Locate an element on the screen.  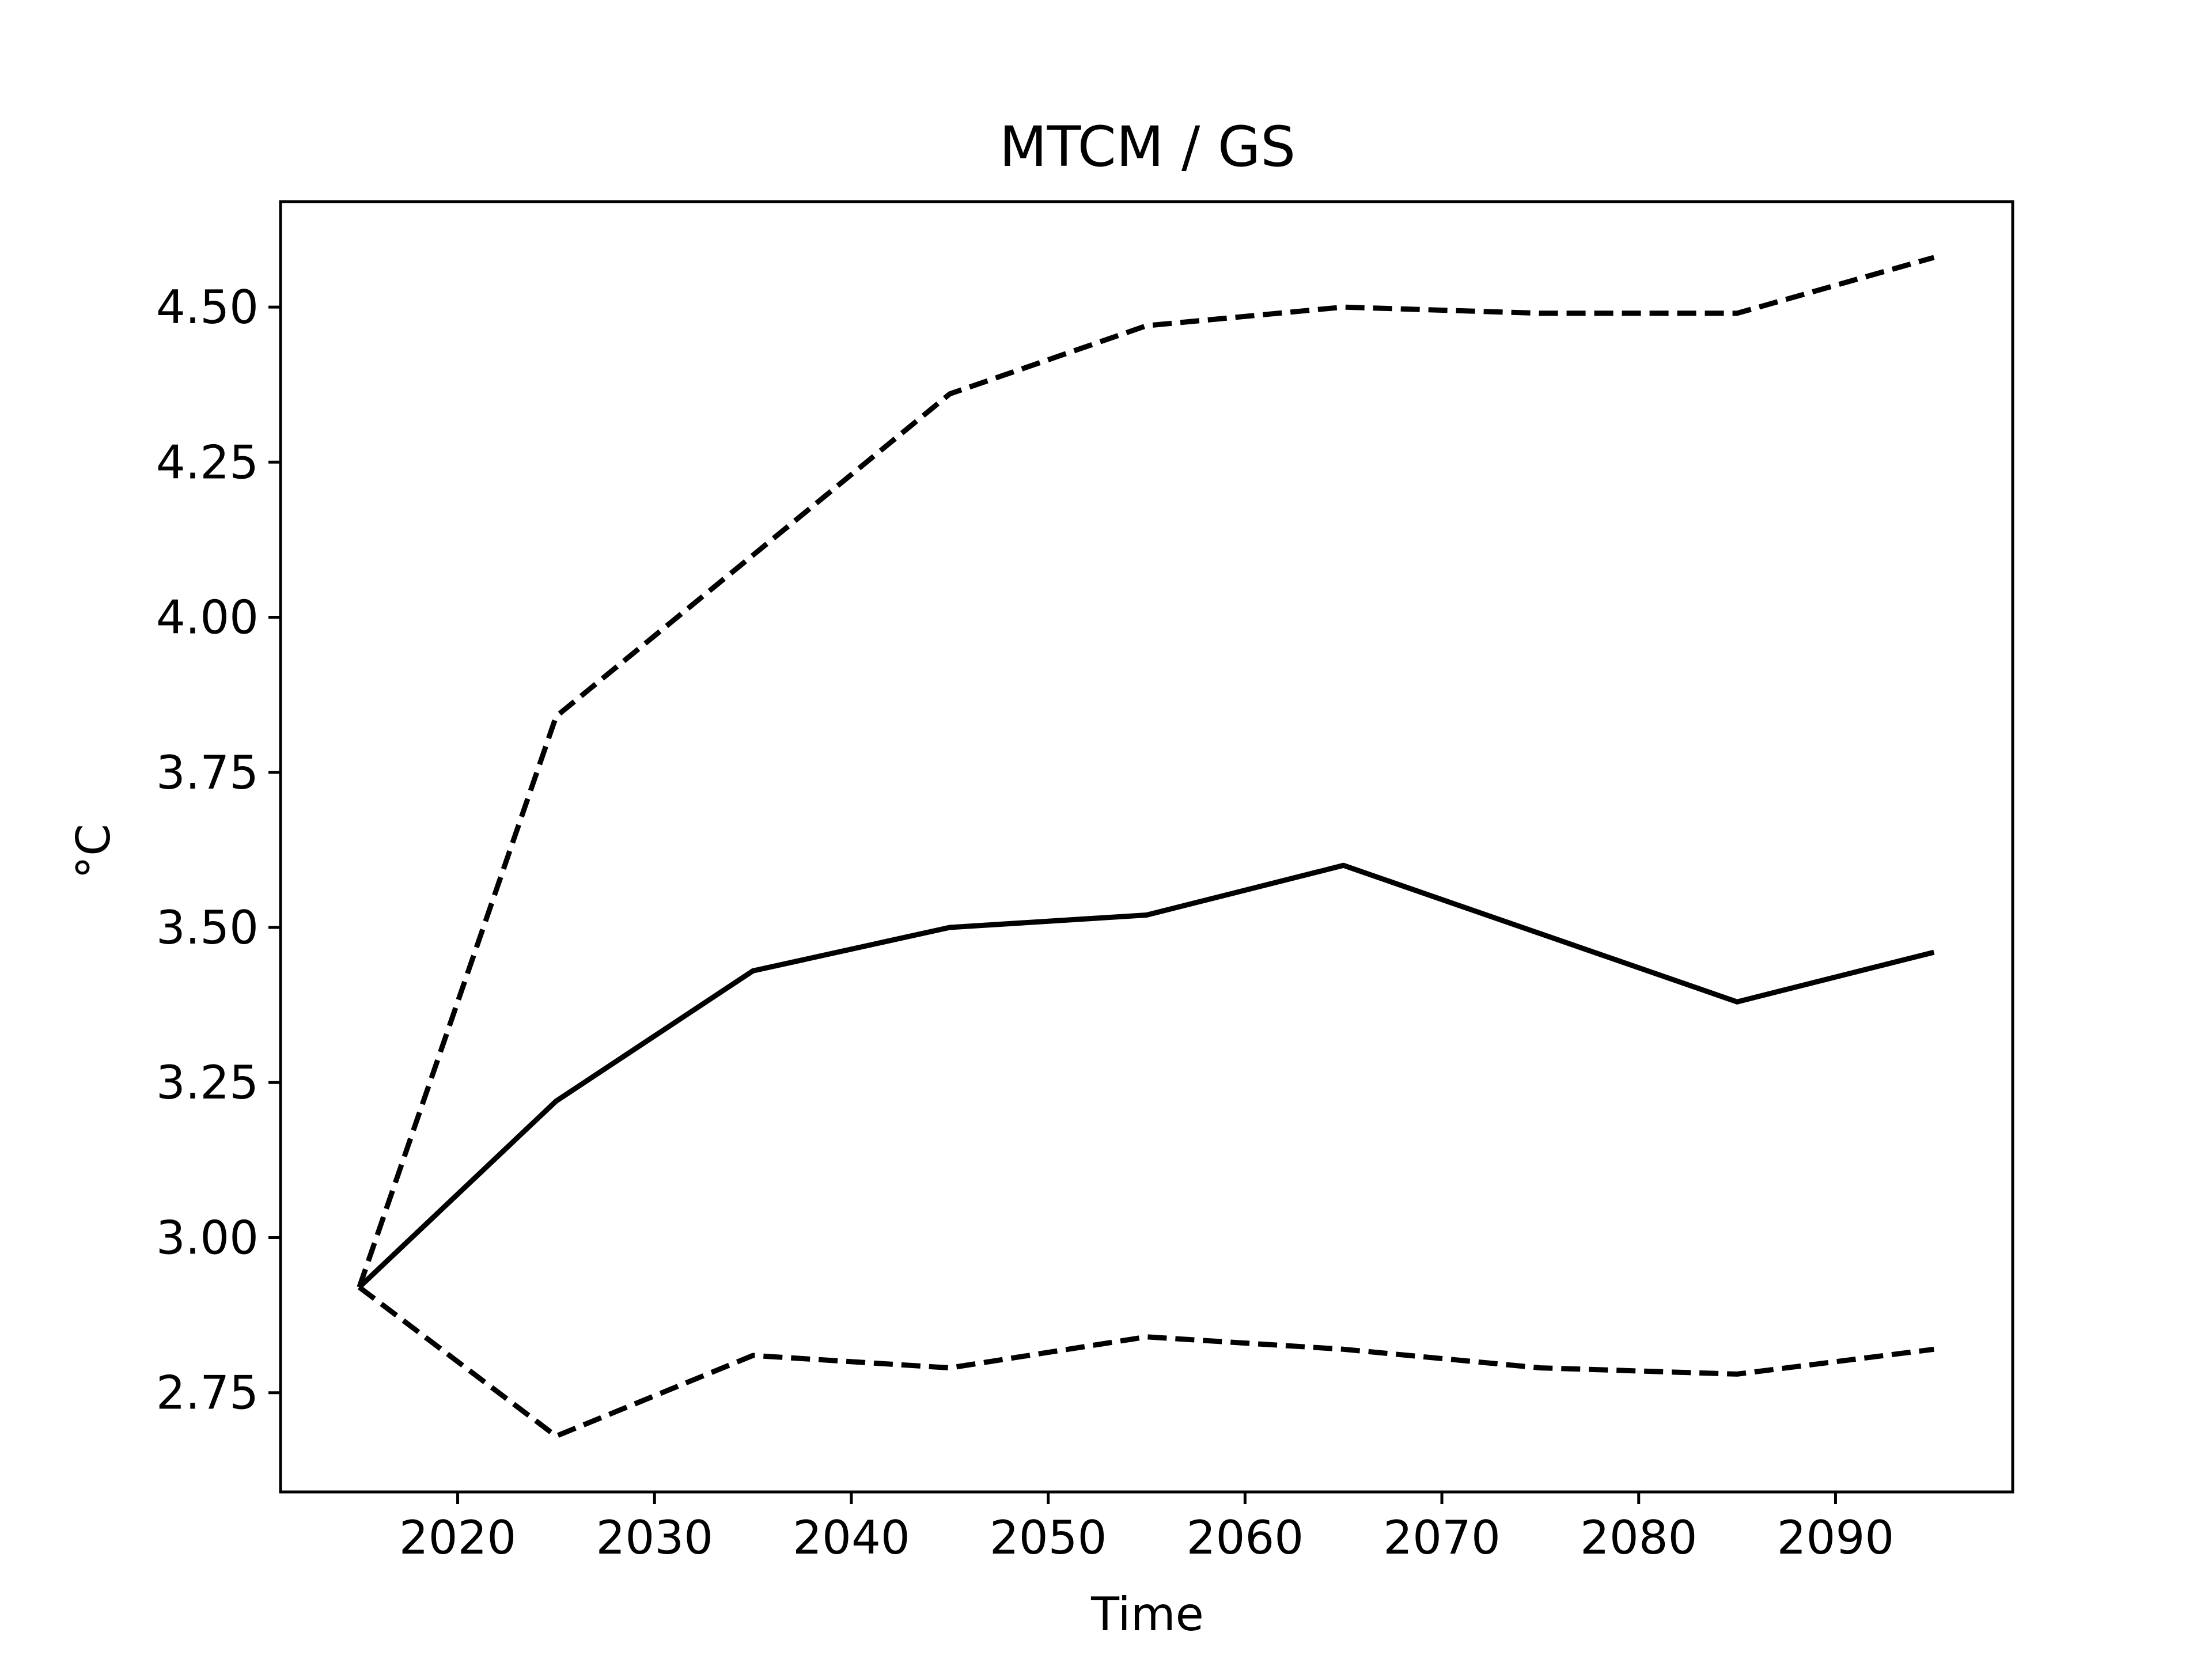
x-tick-label: 2030 is located at coordinates (654, 1538).